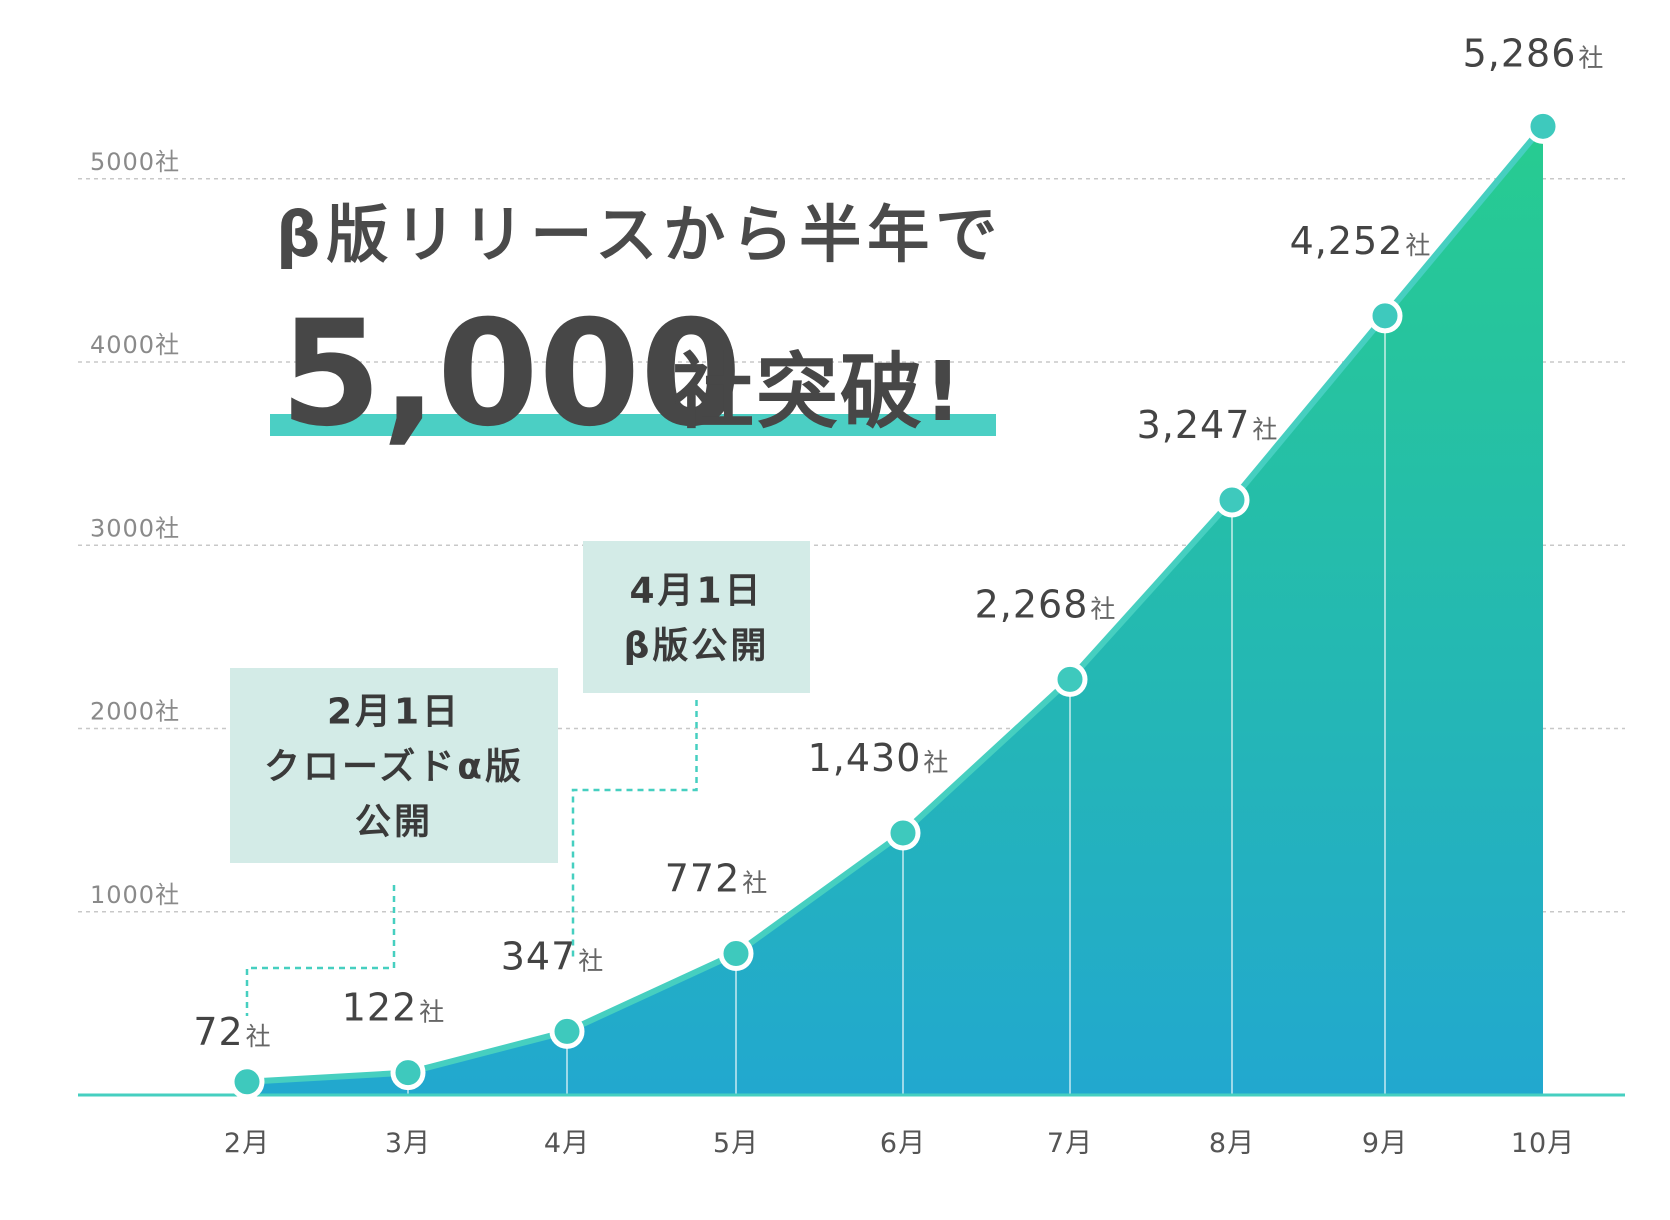  I want to click on value-label: 772社, so click(716, 879).